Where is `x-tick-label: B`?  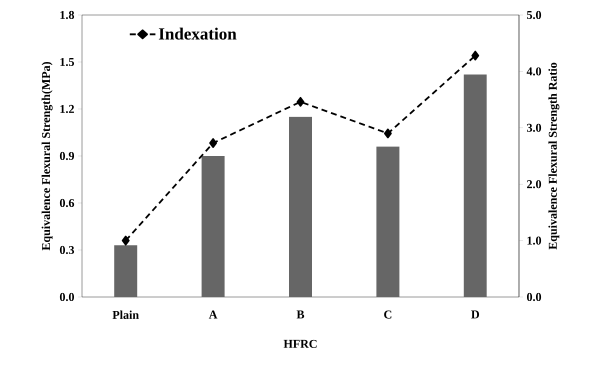
x-tick-label: B is located at coordinates (300, 314).